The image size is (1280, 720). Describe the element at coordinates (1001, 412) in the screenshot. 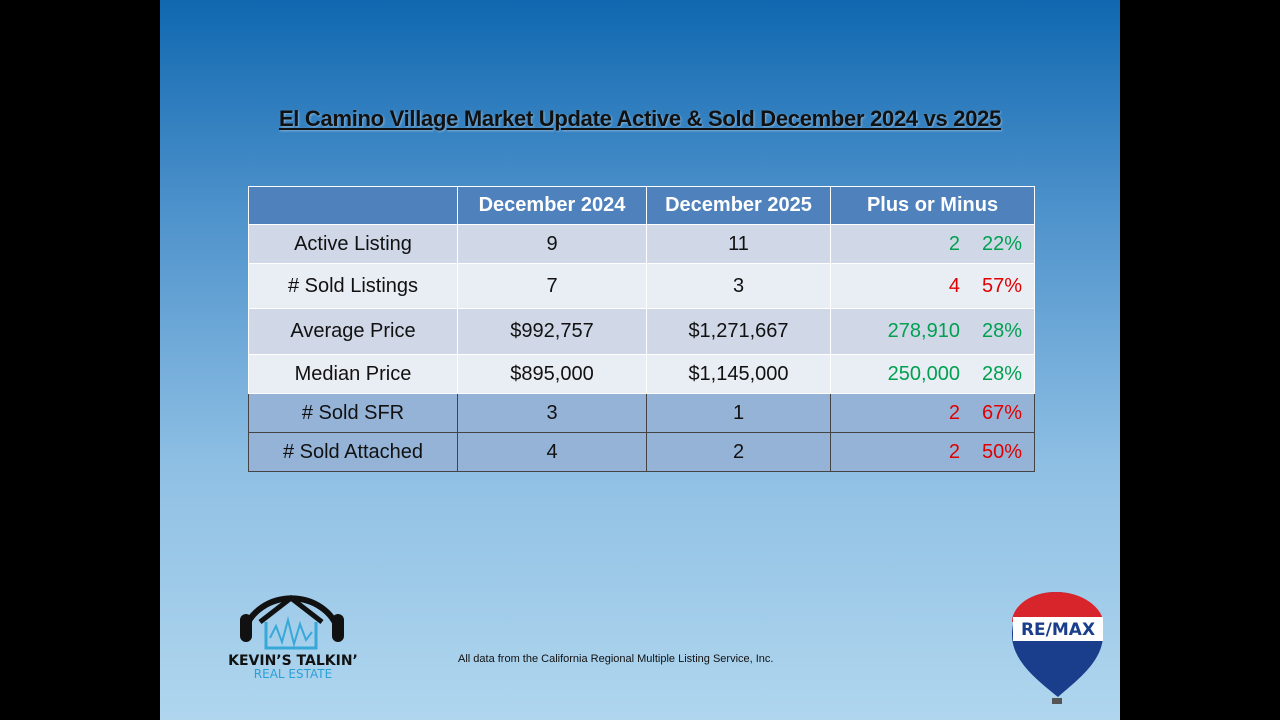

I see `change-percent: 67%` at that location.